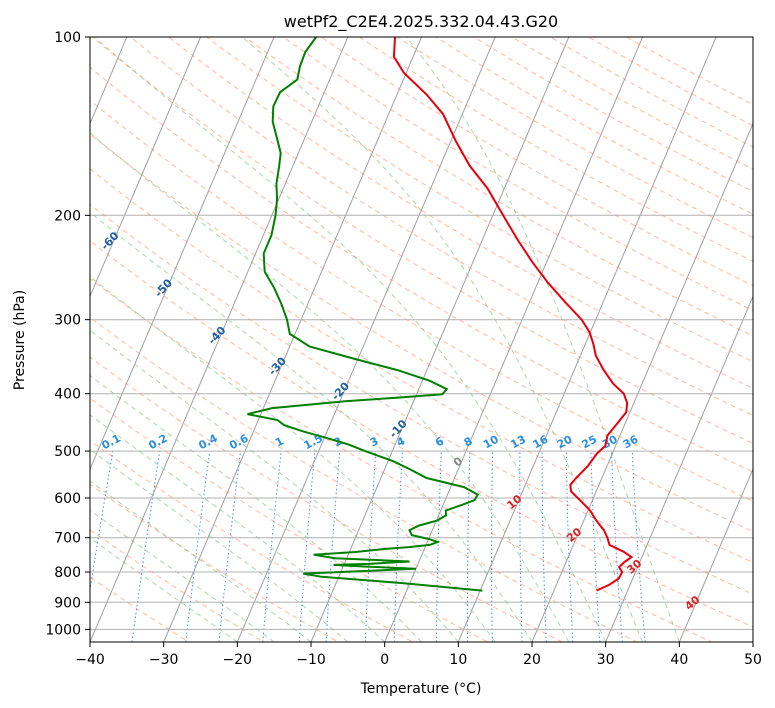 This screenshot has height=708, width=775. I want to click on mixing-ratio-label: 8, so click(468, 441).